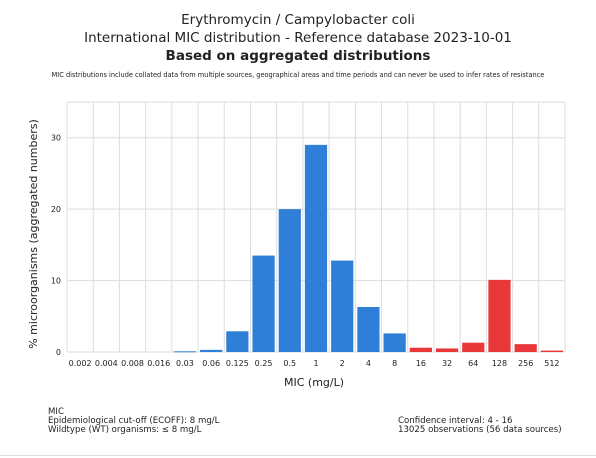  What do you see at coordinates (132, 363) in the screenshot?
I see `x-tick-label: 0.008` at bounding box center [132, 363].